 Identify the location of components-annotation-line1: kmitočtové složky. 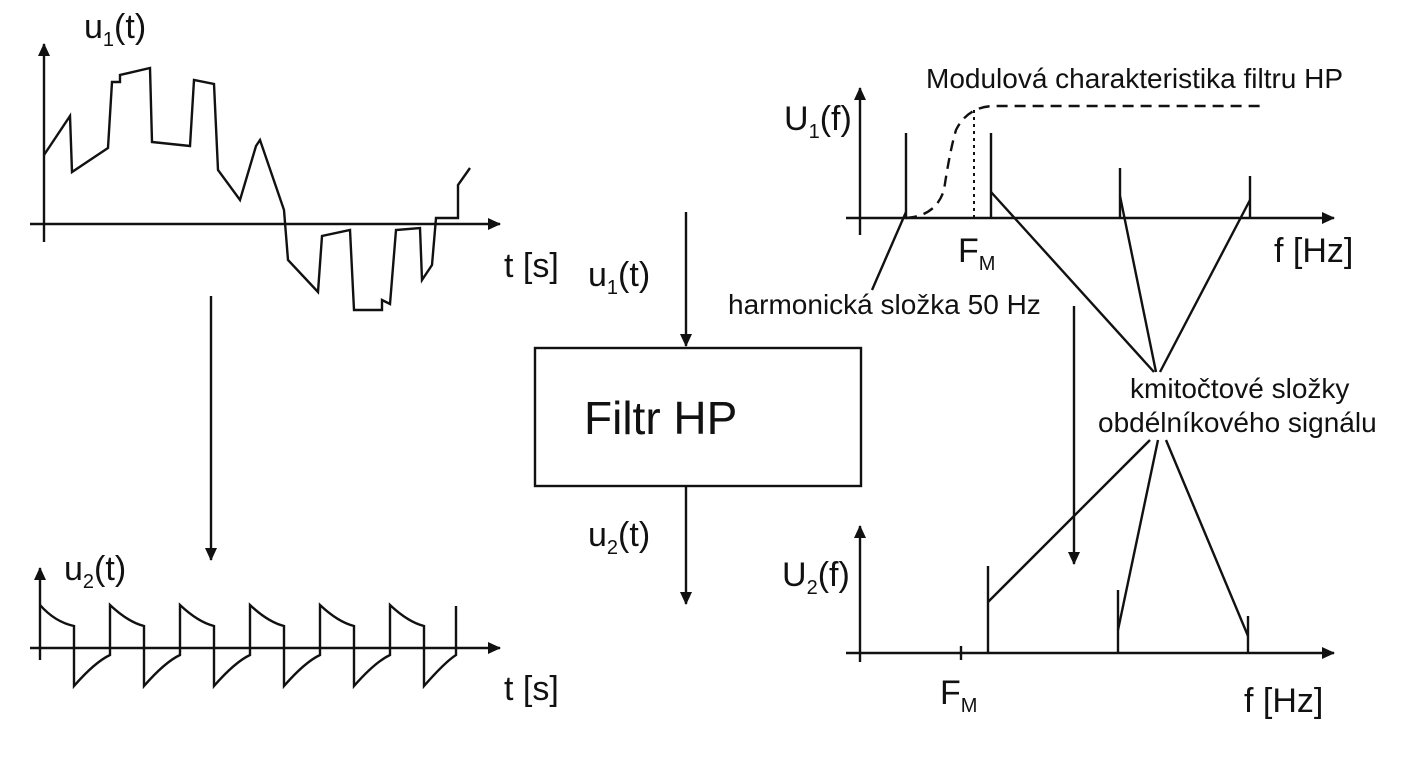
(1239, 388).